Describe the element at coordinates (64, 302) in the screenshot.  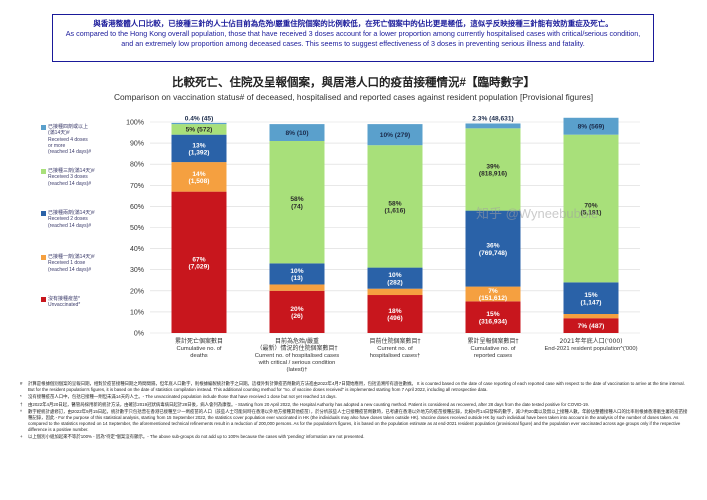
I see `legend-text-unvaccinated: 沒有接種疫苗* Unvaccinated*` at that location.